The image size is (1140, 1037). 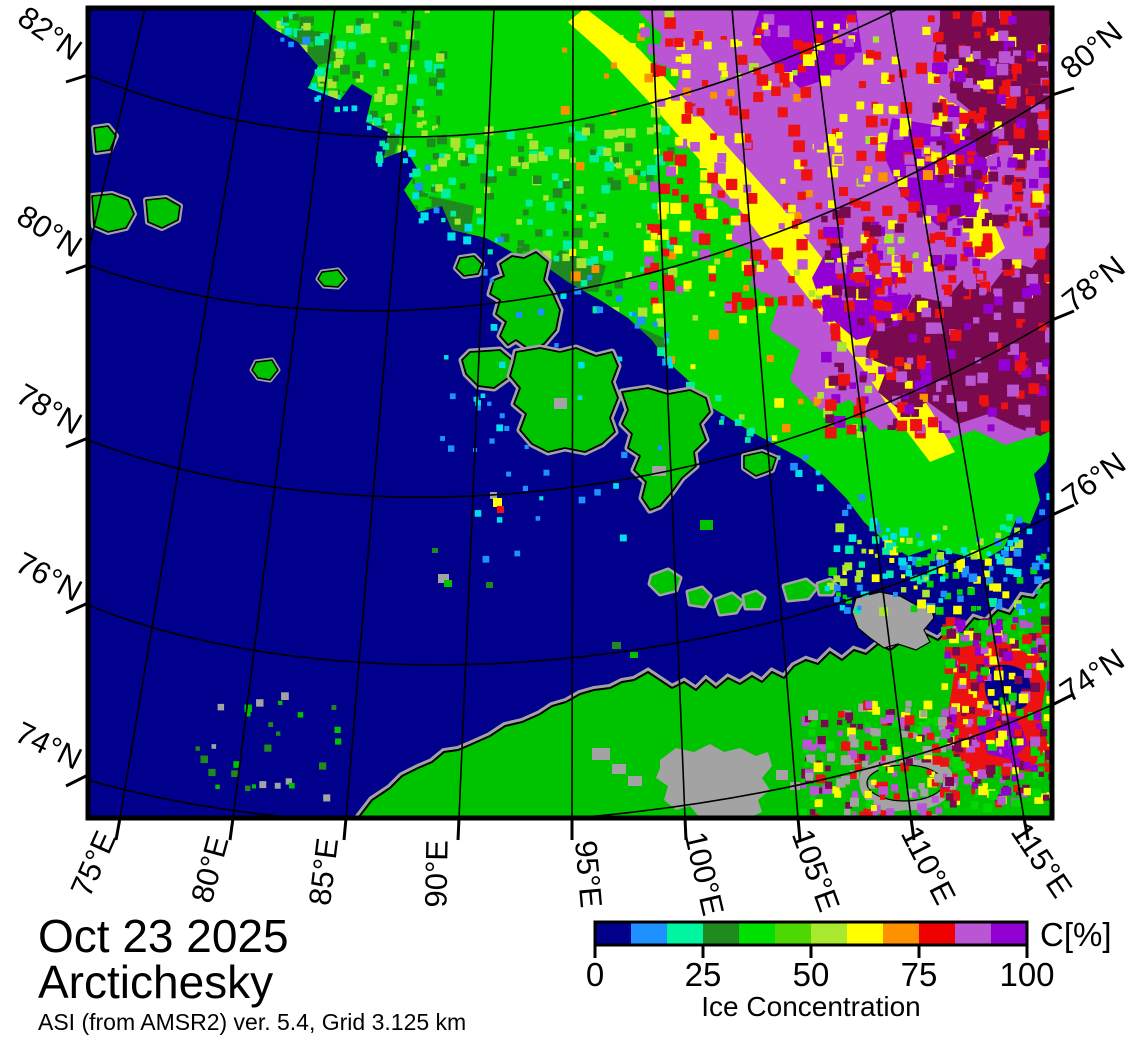 I want to click on colorbar-segment, so click(x=649, y=933).